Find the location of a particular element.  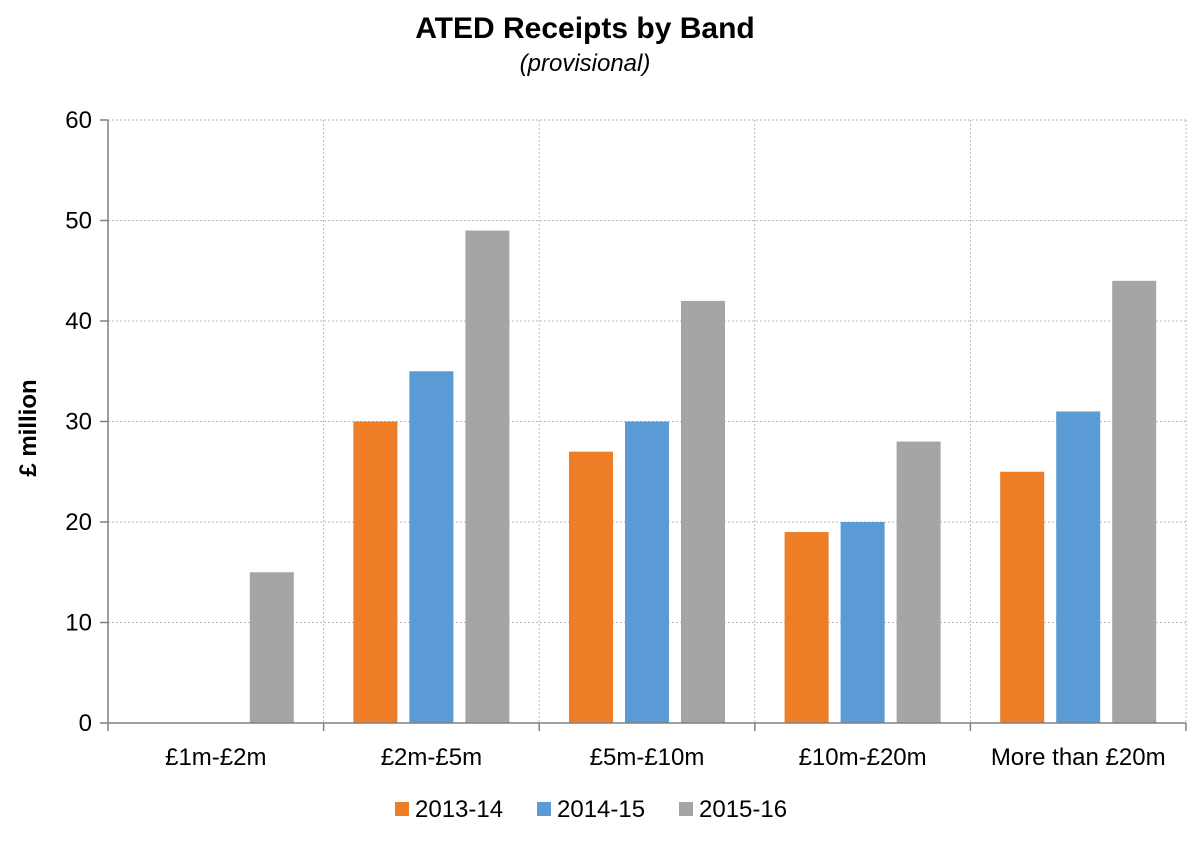

chart-subtitle: (provisional) is located at coordinates (585, 63).